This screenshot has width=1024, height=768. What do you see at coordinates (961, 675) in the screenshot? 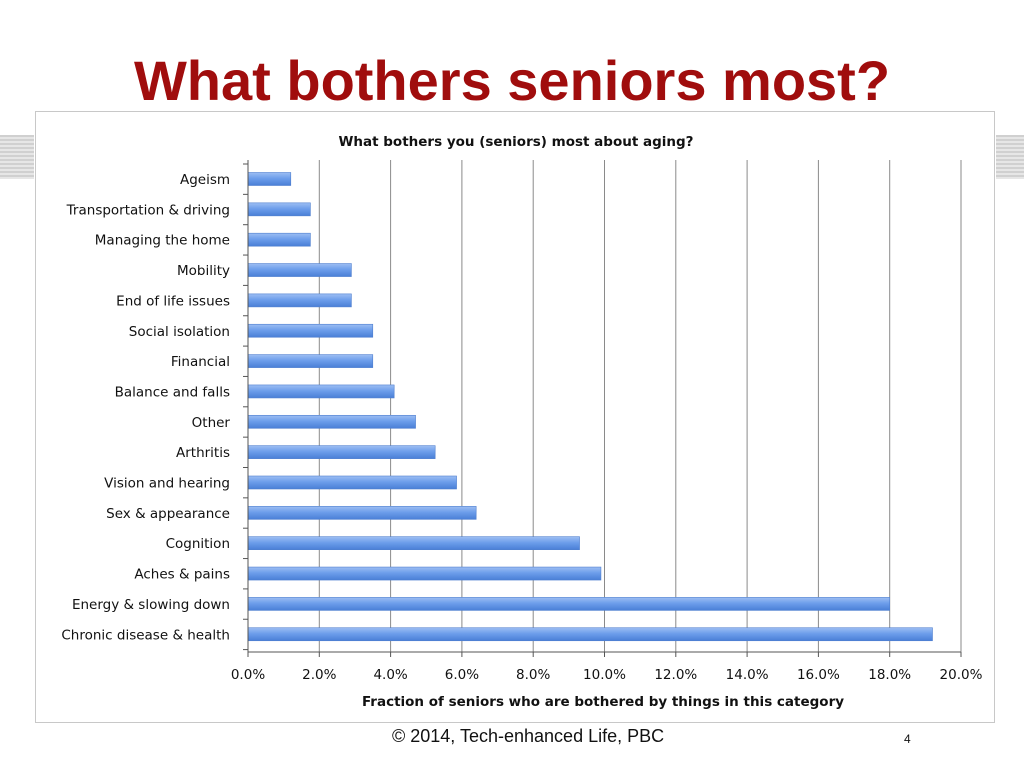
I see `x-tick-label: 20.0%` at bounding box center [961, 675].